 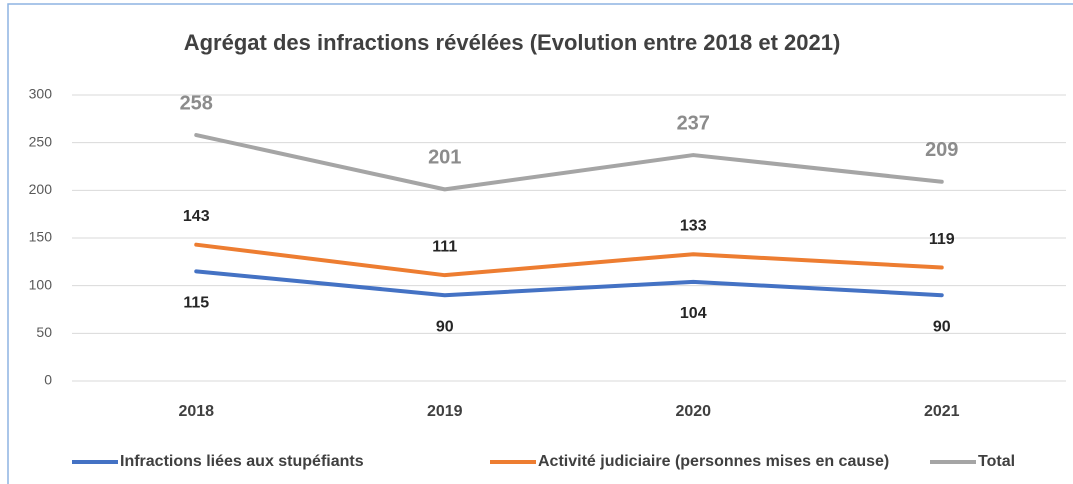 I want to click on legend-label: Total, so click(x=996, y=461).